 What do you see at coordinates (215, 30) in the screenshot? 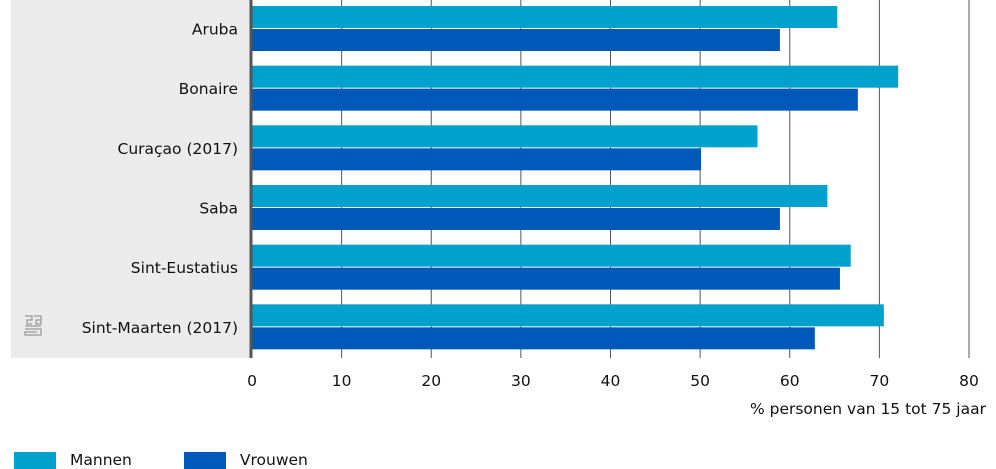
I see `category-label: Aruba` at bounding box center [215, 30].